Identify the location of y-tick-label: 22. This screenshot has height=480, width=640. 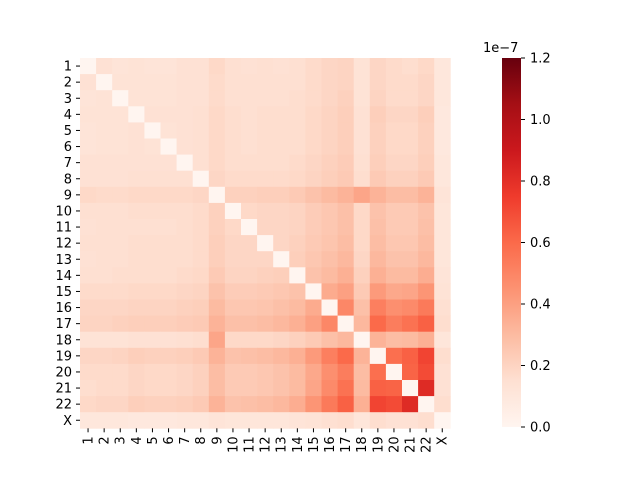
(63, 405).